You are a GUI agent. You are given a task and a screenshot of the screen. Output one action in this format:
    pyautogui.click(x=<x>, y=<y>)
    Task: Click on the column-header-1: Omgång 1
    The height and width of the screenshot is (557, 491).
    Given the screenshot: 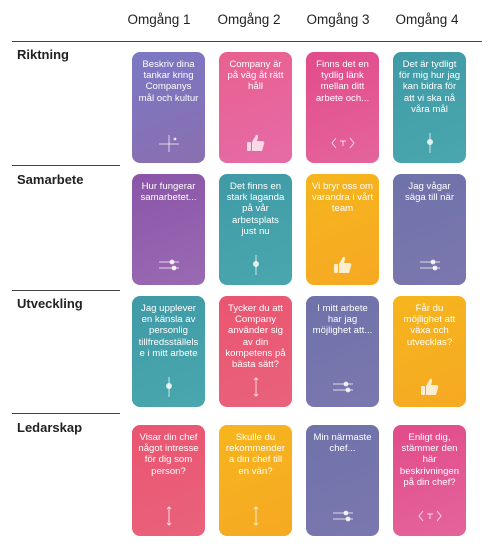 What is the action you would take?
    pyautogui.click(x=159, y=19)
    